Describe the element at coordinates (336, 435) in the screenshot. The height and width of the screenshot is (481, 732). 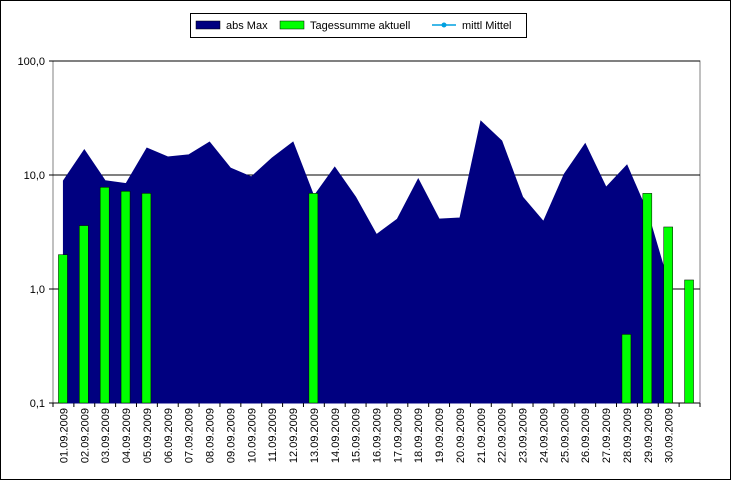
I see `x-tick-label: 14.09.2009` at that location.